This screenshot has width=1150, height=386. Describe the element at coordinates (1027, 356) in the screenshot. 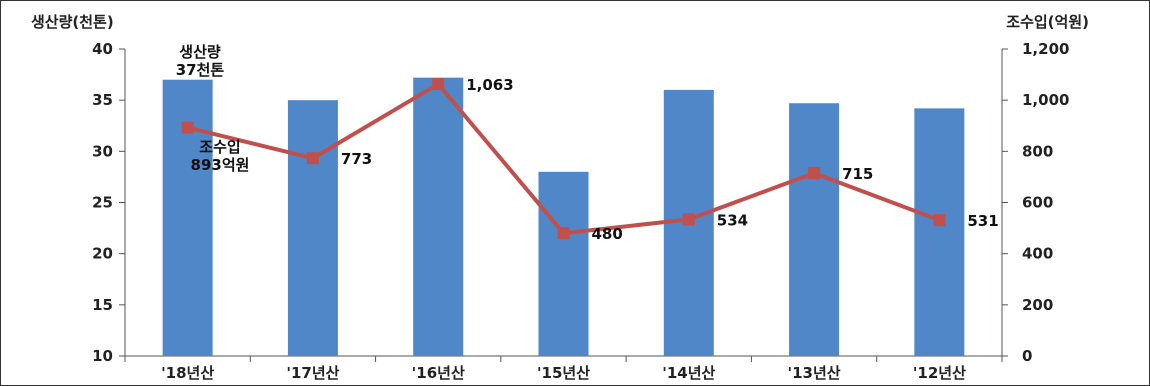

I see `right-tick-label: 0` at that location.